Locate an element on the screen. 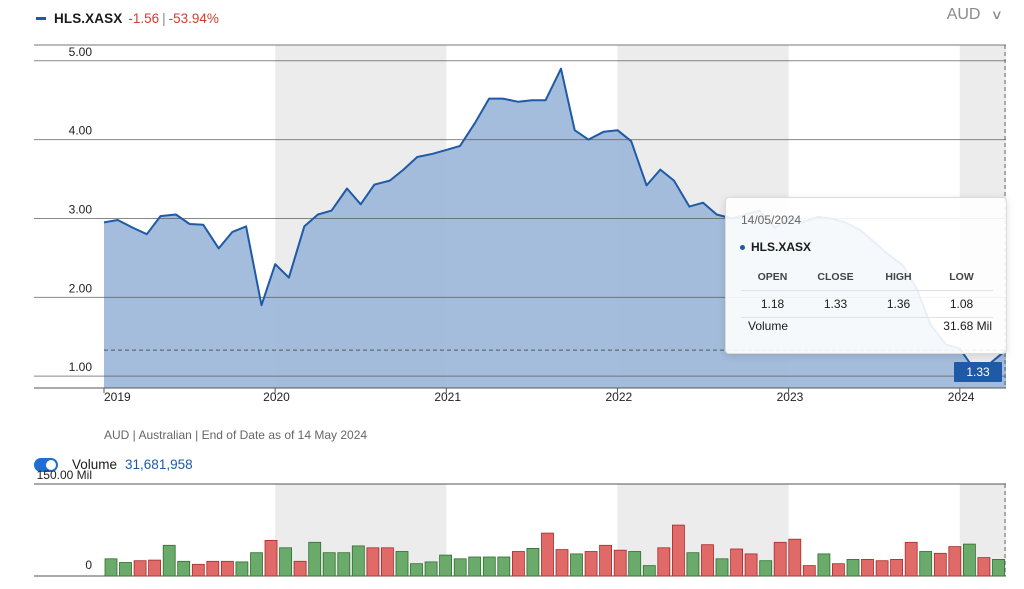  x-tick-label: 2019 is located at coordinates (117, 397).